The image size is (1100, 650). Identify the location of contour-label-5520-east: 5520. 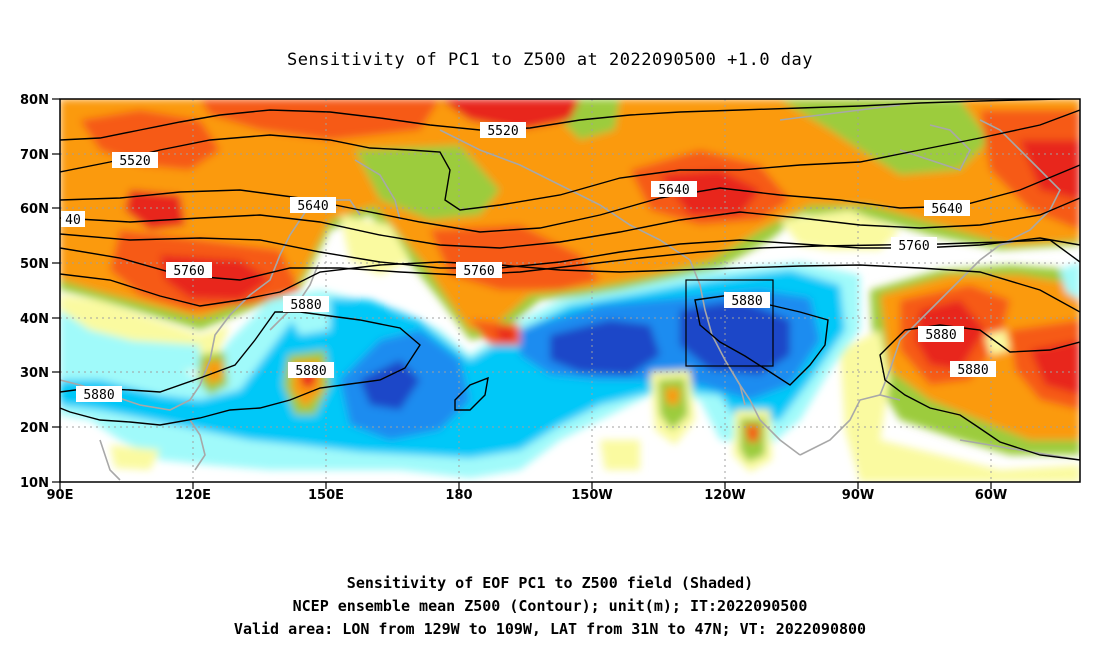
(503, 130).